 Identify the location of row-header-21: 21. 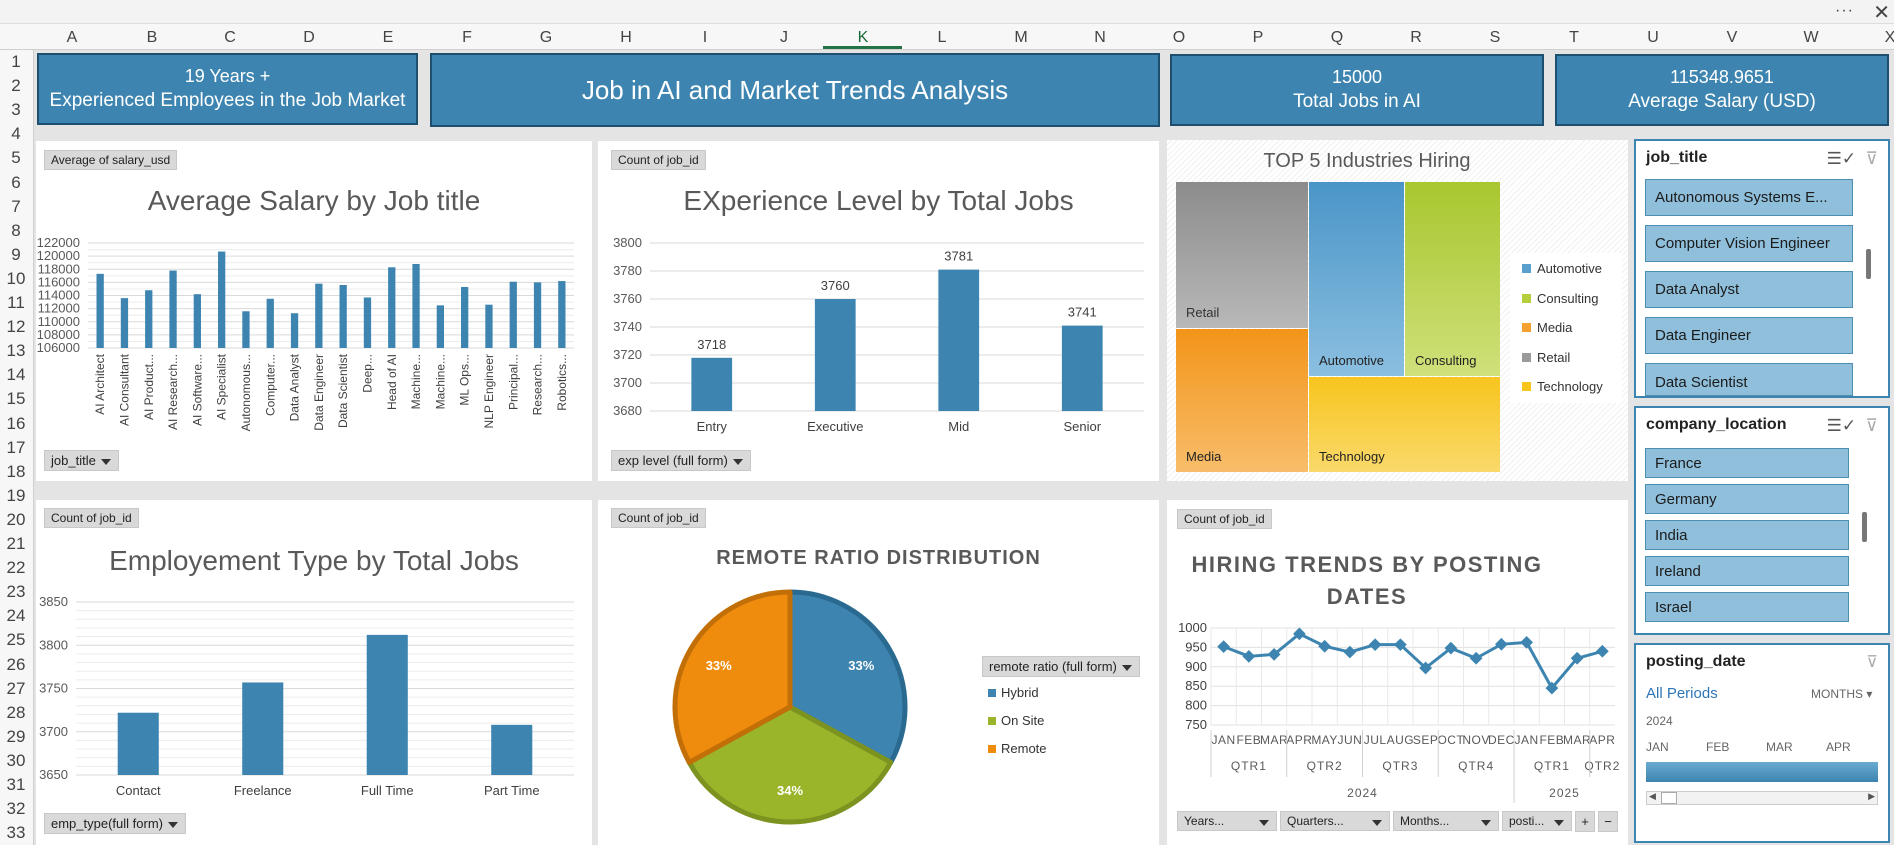
(16, 543).